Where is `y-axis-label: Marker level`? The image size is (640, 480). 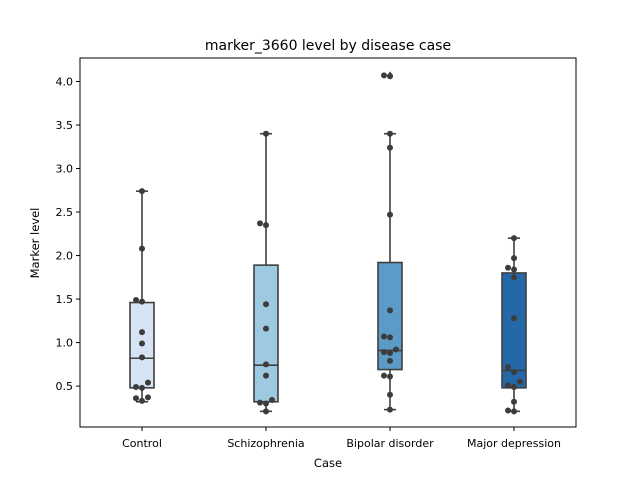
y-axis-label: Marker level is located at coordinates (35, 243).